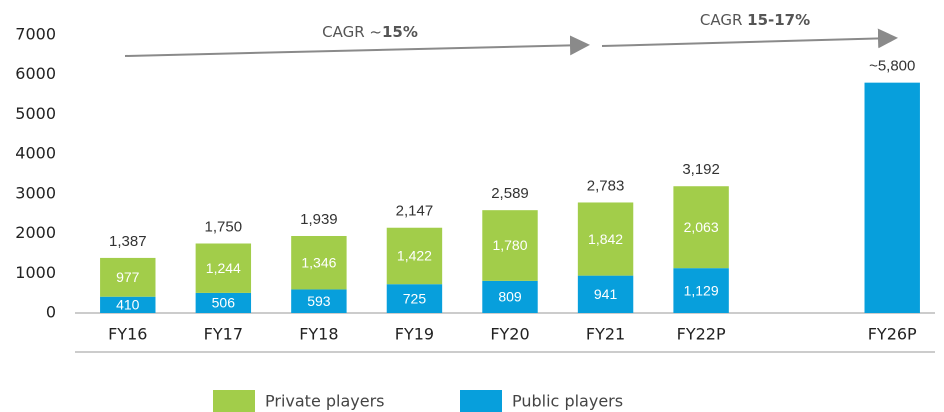 The height and width of the screenshot is (412, 944). Describe the element at coordinates (605, 334) in the screenshot. I see `x-tick-label: FY21` at that location.